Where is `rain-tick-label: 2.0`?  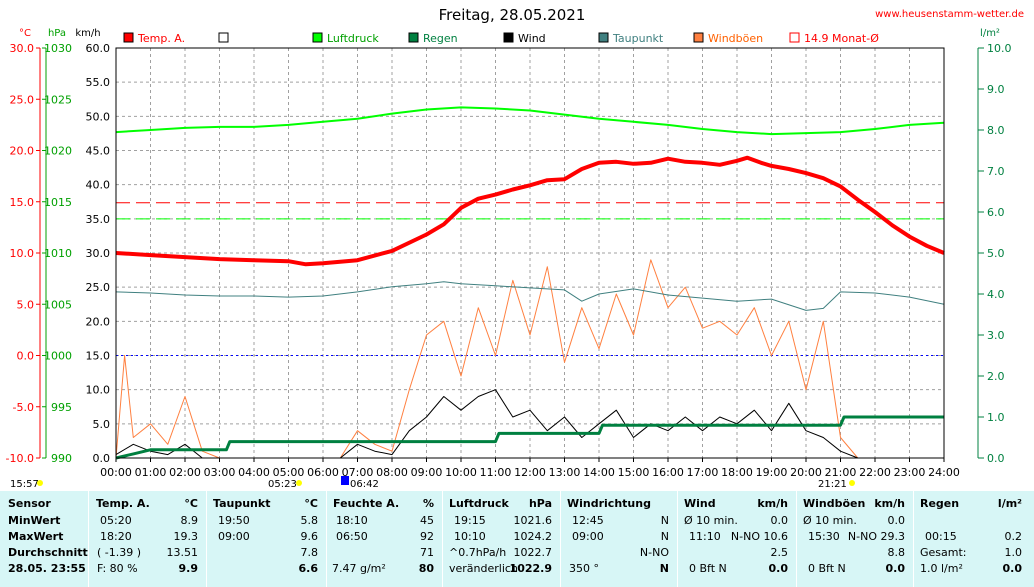 rain-tick-label: 2.0 is located at coordinates (996, 376).